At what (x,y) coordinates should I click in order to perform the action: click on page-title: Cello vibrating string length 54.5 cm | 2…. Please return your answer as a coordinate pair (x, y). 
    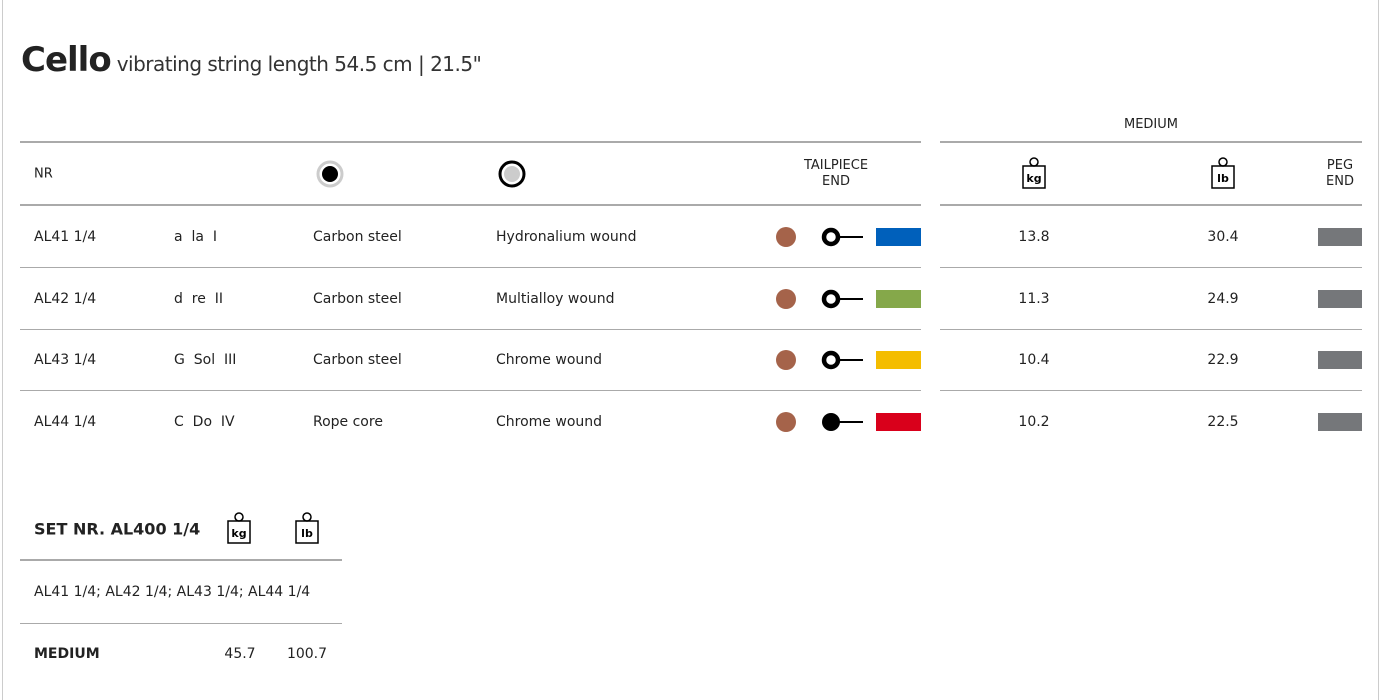
    Looking at the image, I should click on (251, 60).